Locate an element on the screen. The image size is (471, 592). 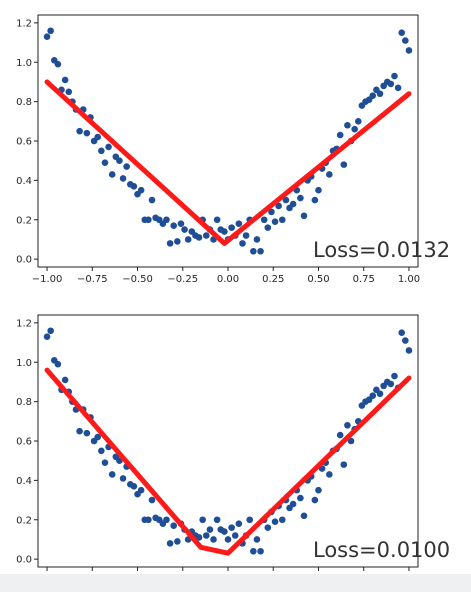
x-tick-label: 0.75 is located at coordinates (364, 279).